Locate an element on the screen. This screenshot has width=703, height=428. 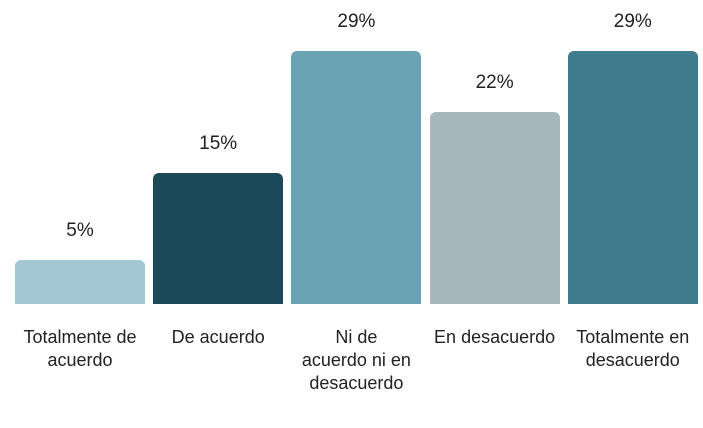
value-label: 5% is located at coordinates (80, 231).